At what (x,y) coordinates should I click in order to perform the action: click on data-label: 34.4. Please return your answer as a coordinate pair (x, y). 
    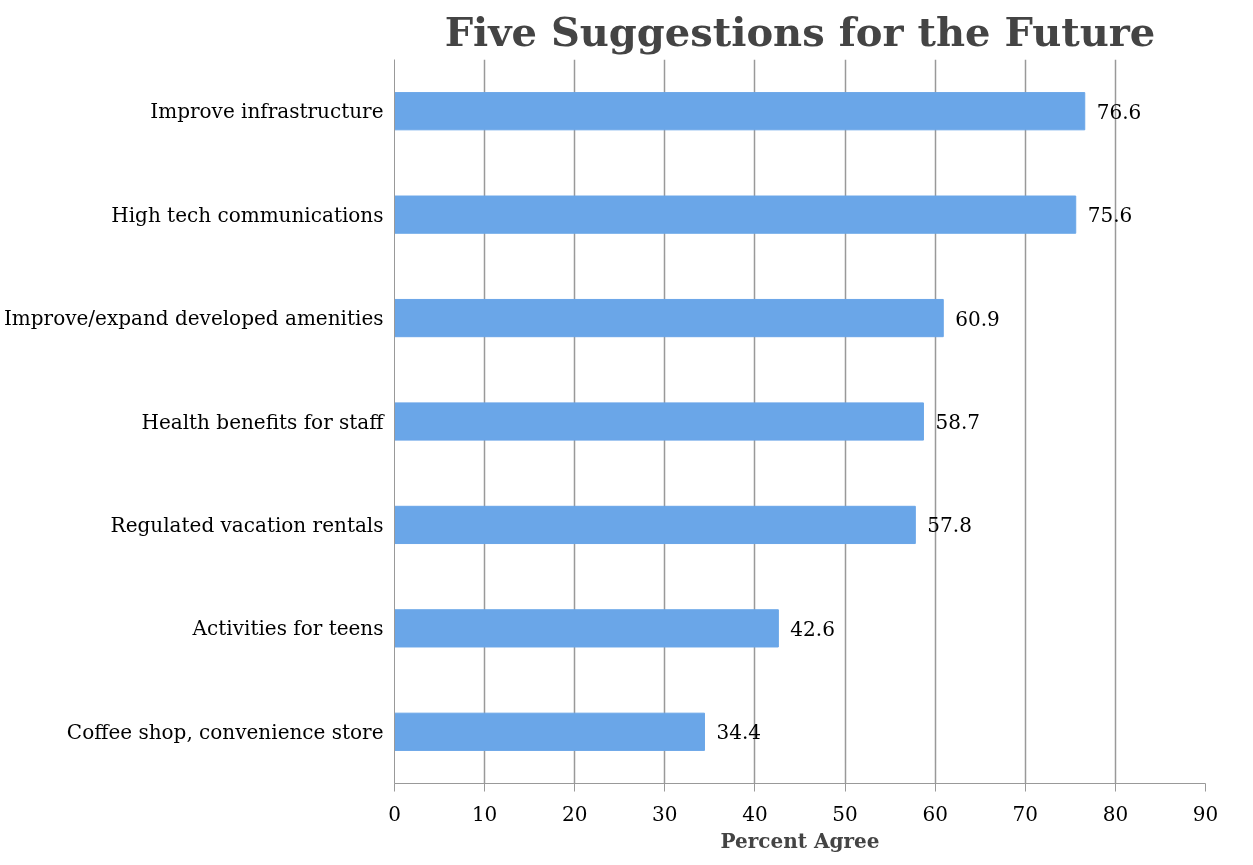
    Looking at the image, I should click on (739, 732).